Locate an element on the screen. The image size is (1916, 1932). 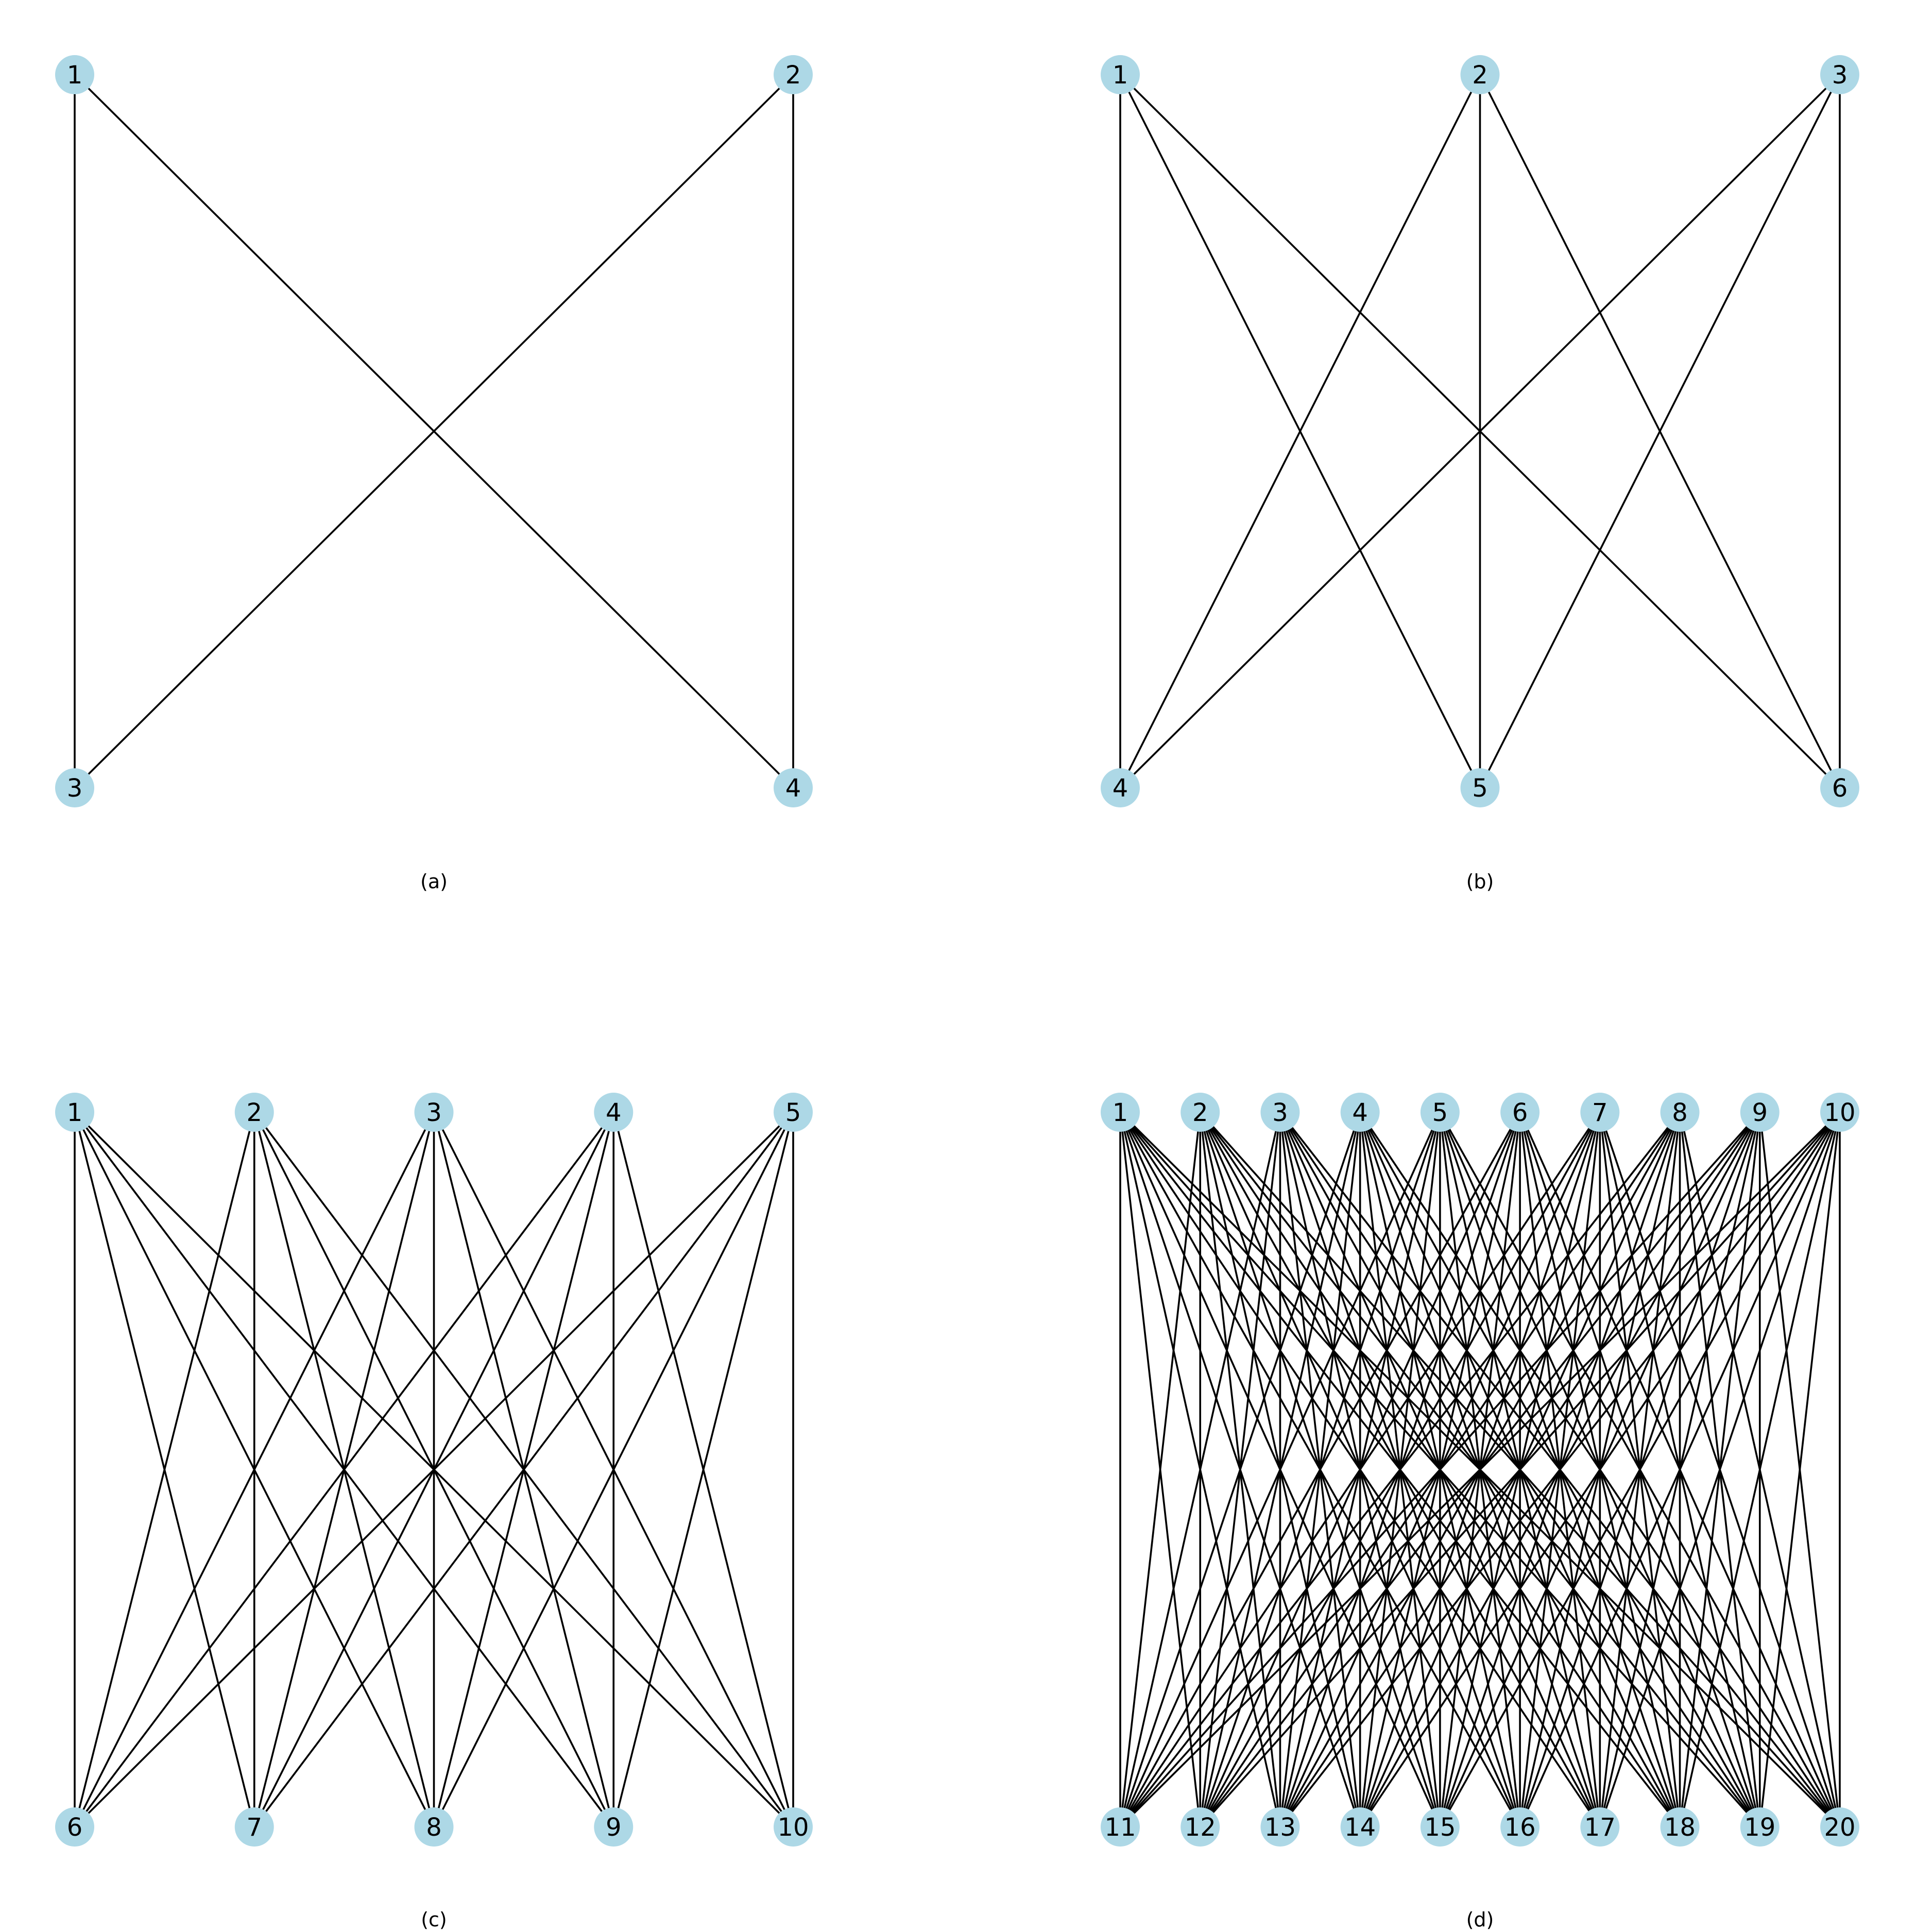
panel-b-node-4: 4 is located at coordinates (1120, 787).